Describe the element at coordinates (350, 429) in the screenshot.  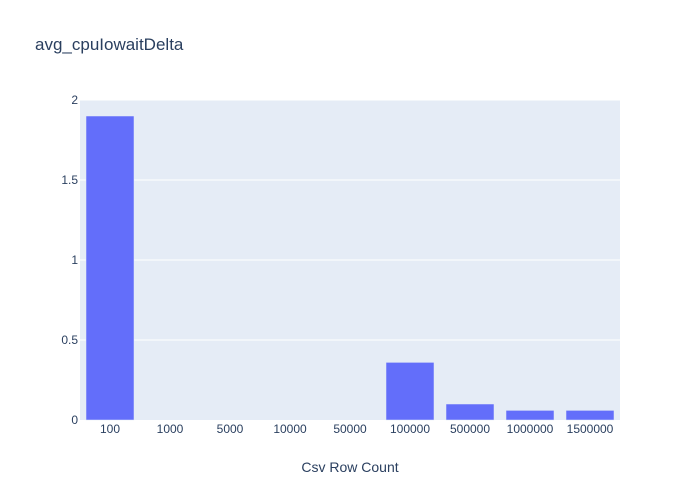
I see `x-tick-label: 50000` at that location.